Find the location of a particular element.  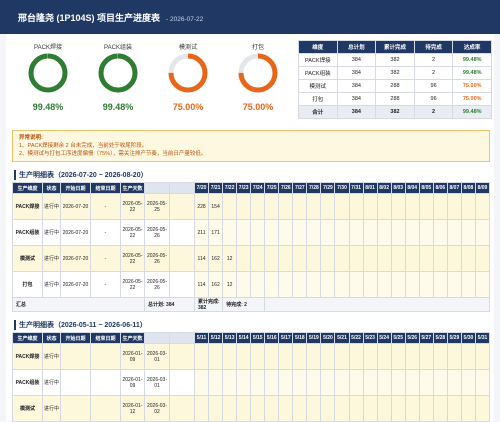

date-header: 5/22 is located at coordinates (356, 338).